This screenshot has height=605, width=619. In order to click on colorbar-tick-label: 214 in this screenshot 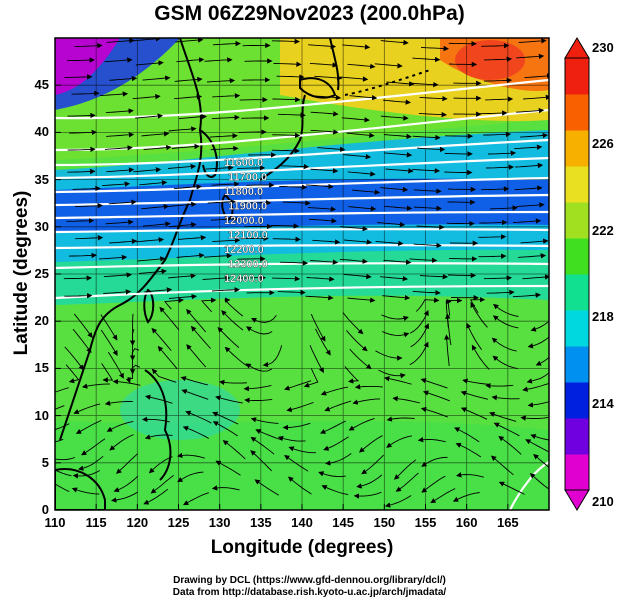, I will do `click(603, 403)`.